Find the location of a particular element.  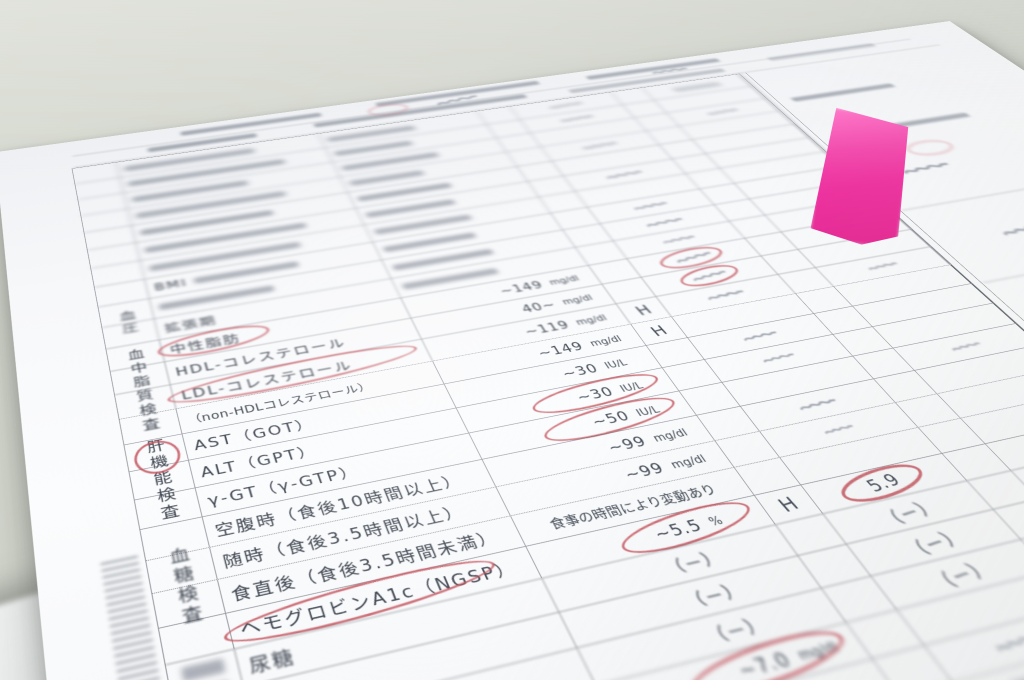

handwritten-result: 5.9 is located at coordinates (884, 483).